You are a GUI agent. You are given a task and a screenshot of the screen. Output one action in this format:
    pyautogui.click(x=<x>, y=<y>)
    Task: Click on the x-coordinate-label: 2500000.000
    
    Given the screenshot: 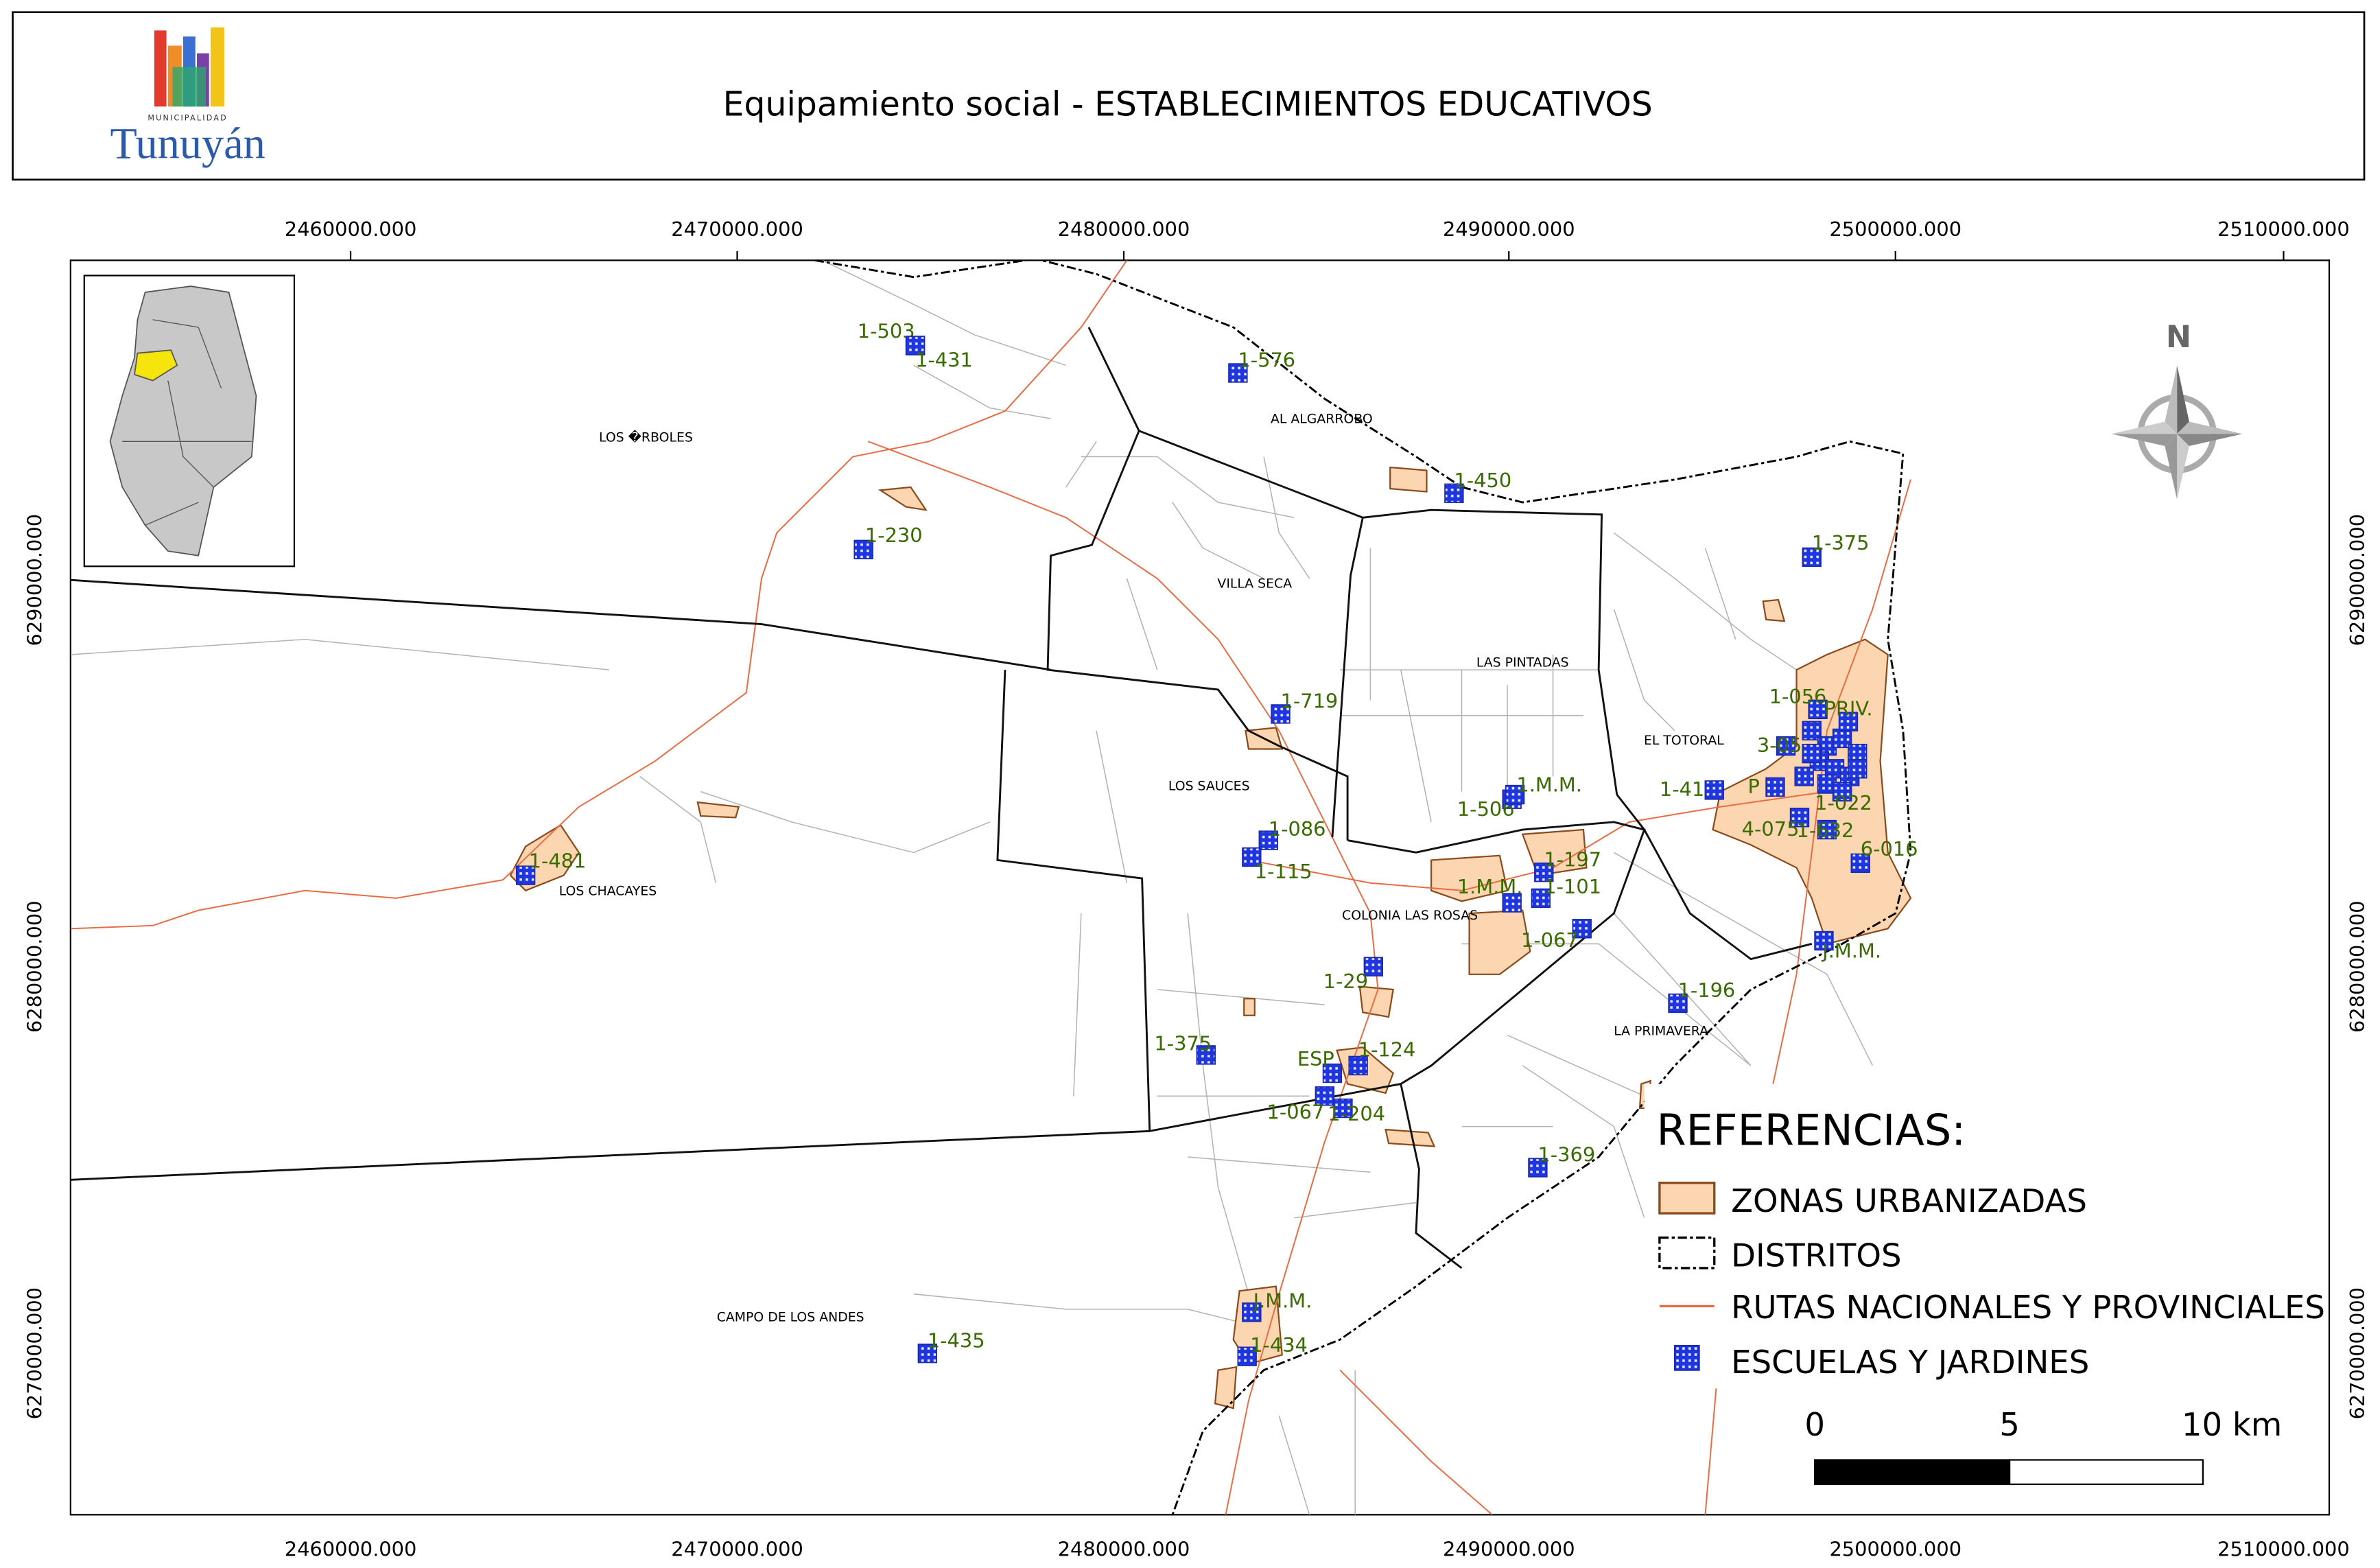 What is the action you would take?
    pyautogui.click(x=1895, y=1548)
    